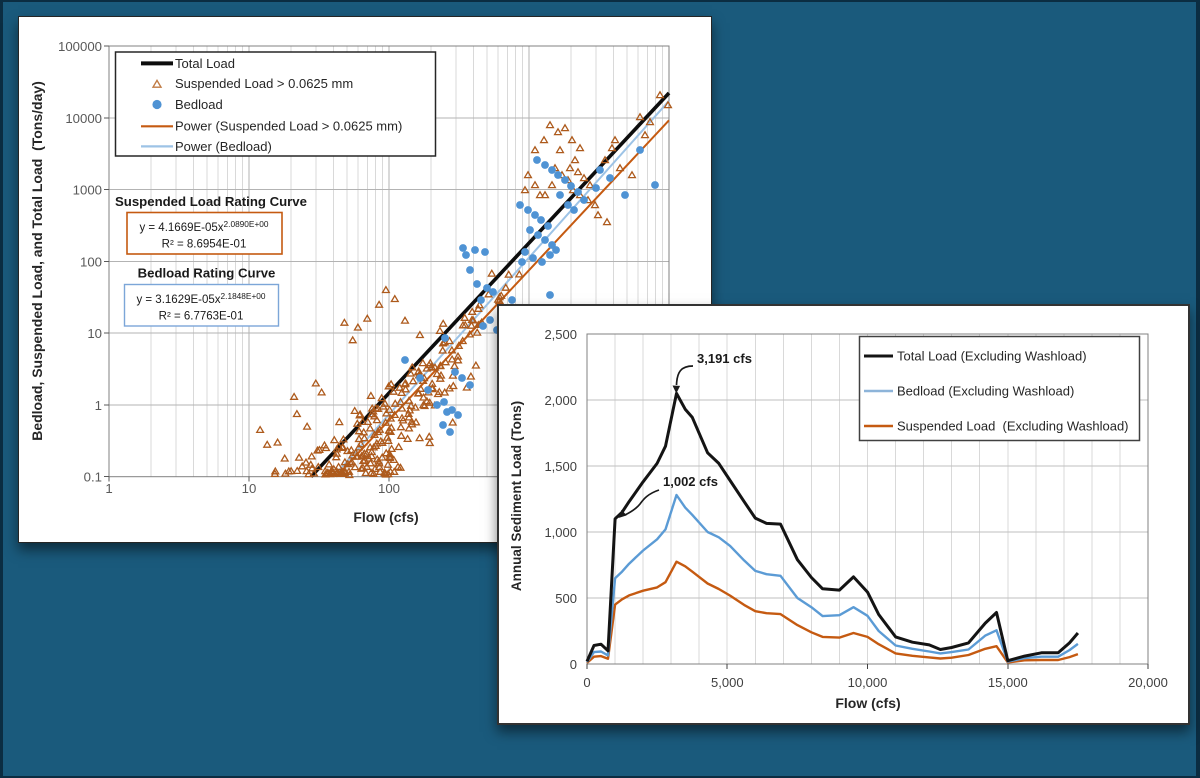 The height and width of the screenshot is (778, 1200). Describe the element at coordinates (560, 400) in the screenshot. I see `svg-text: 2,000` at that location.